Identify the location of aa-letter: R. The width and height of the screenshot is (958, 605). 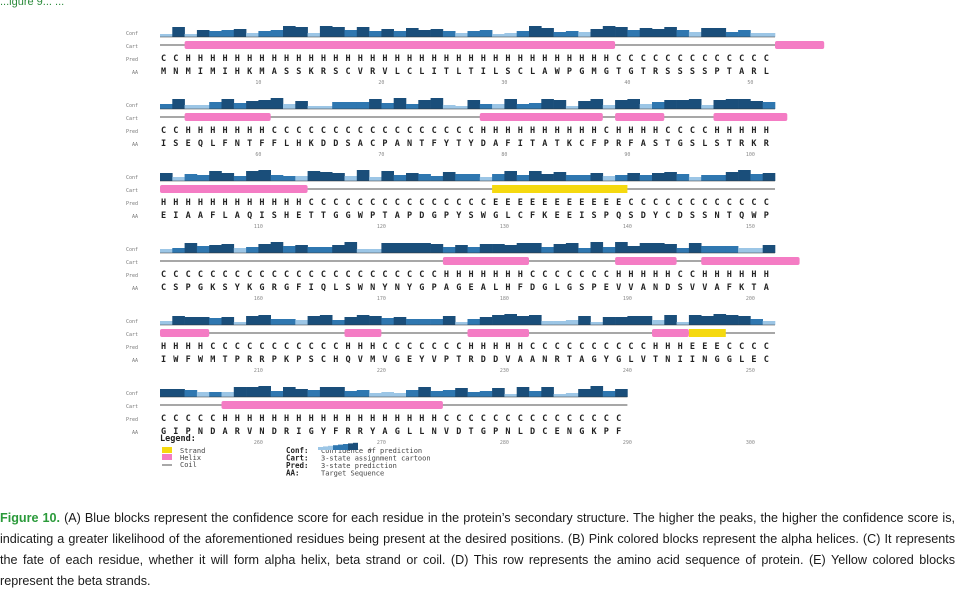
(619, 144).